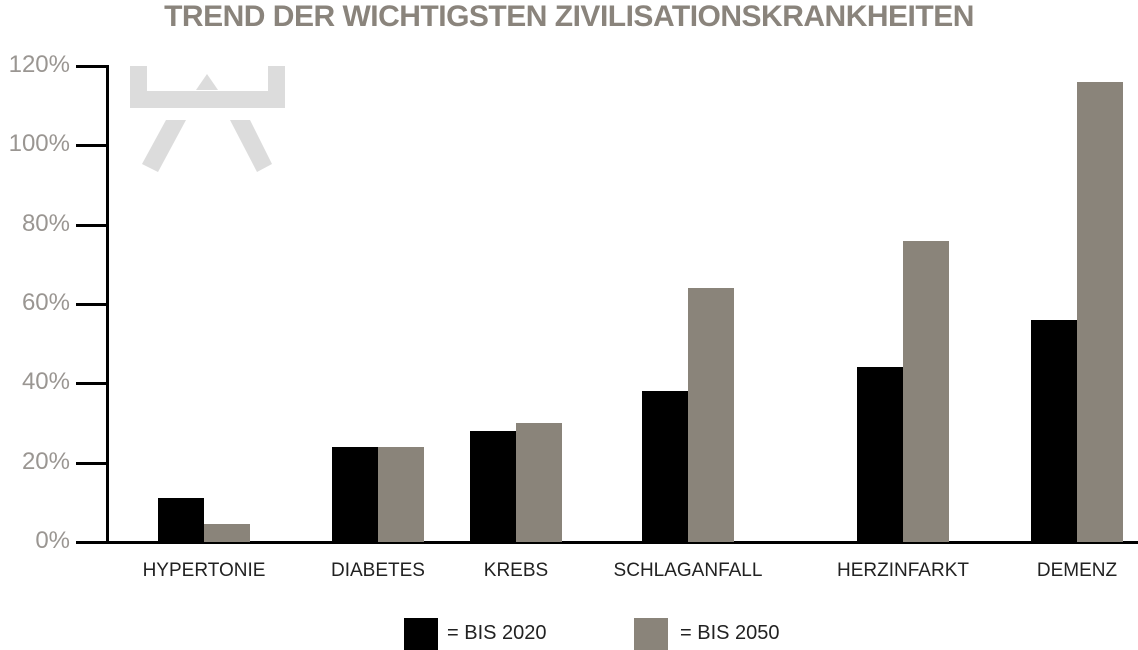 Image resolution: width=1138 pixels, height=650 pixels. What do you see at coordinates (607, 542) in the screenshot?
I see `x-axis-line` at bounding box center [607, 542].